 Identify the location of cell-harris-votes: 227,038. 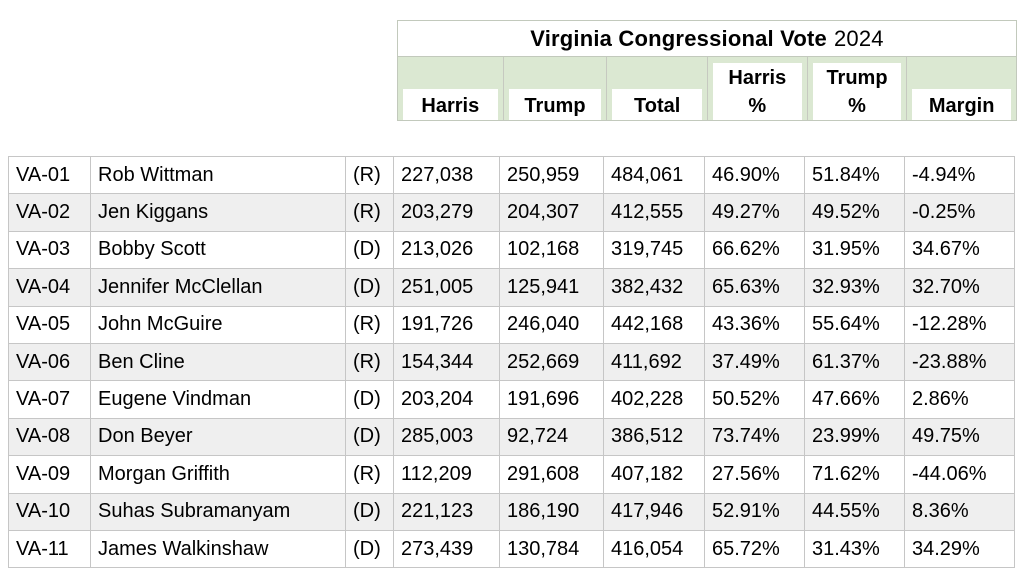
(446, 175).